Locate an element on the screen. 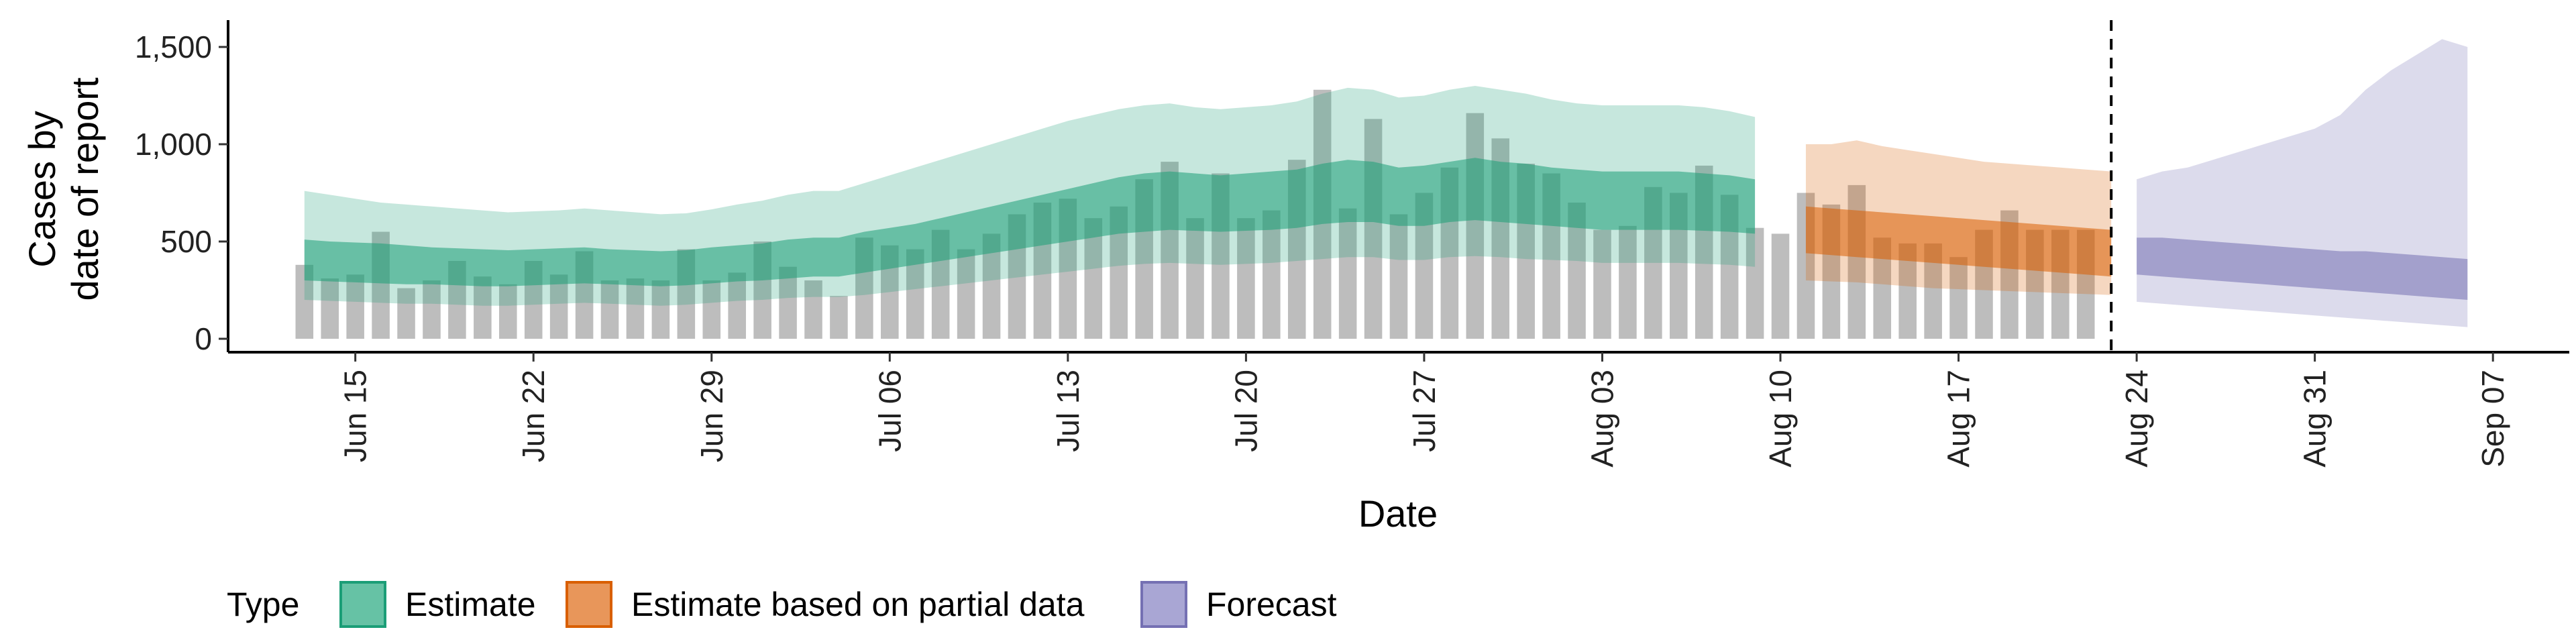 The image size is (2576, 644). x-tick-label: Aug 24 is located at coordinates (2136, 419).